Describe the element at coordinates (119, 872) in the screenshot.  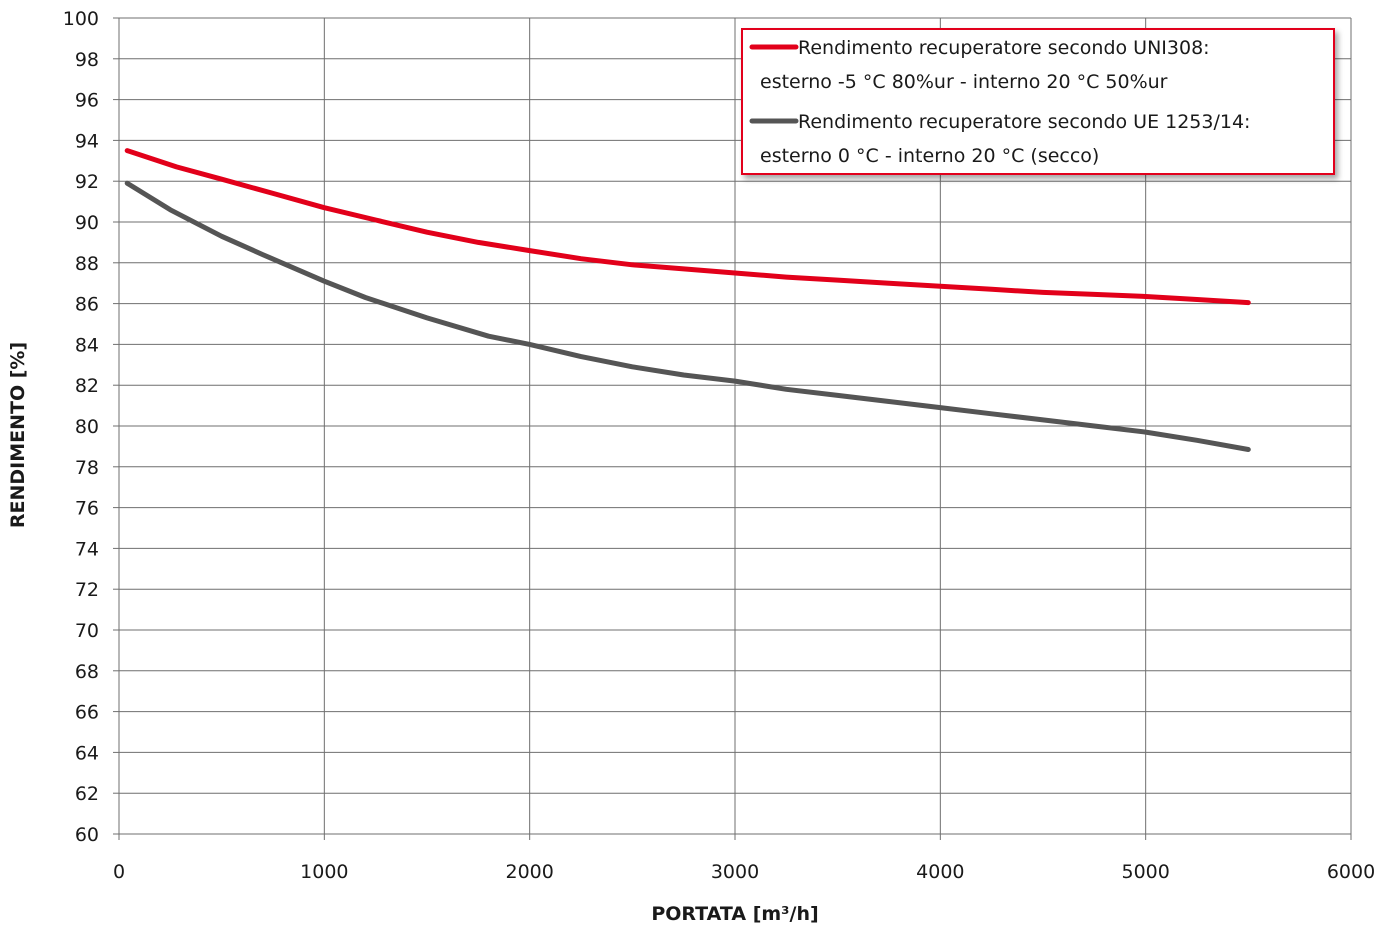
I see `x-tick-label: 0` at that location.